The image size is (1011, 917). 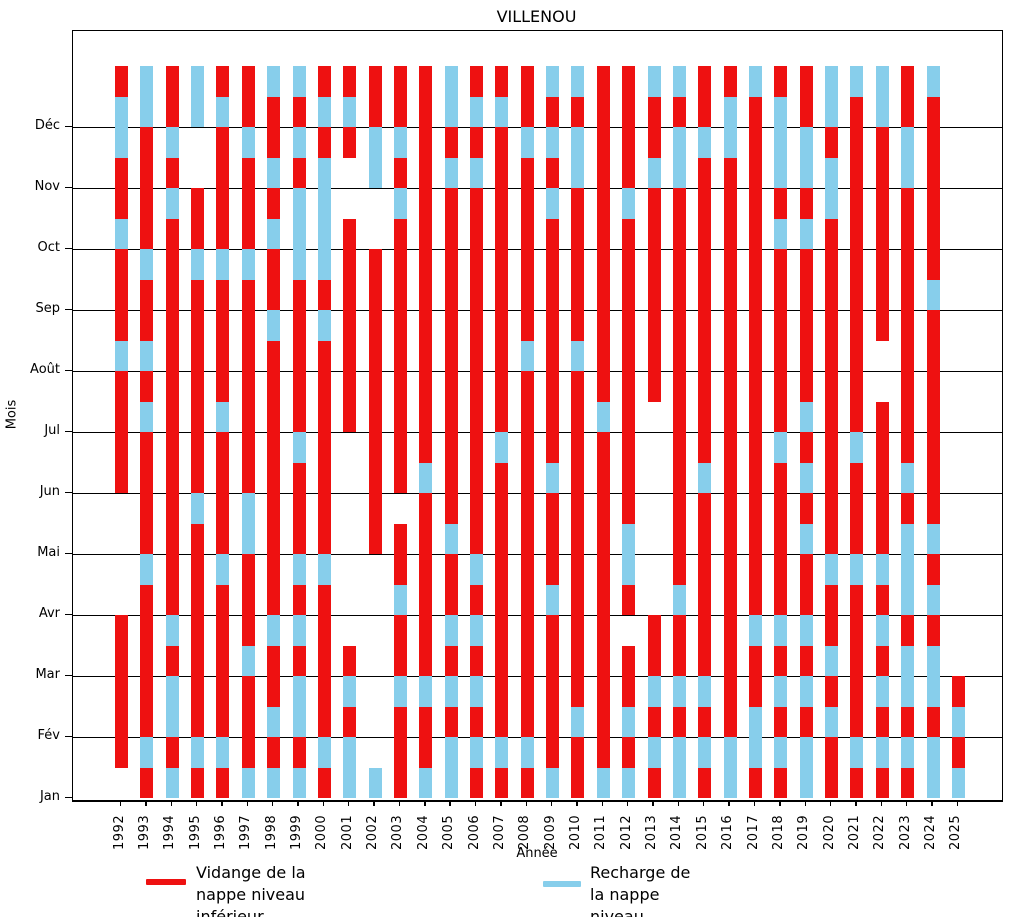 What do you see at coordinates (49, 491) in the screenshot?
I see `y-tick-label: Jun` at bounding box center [49, 491].